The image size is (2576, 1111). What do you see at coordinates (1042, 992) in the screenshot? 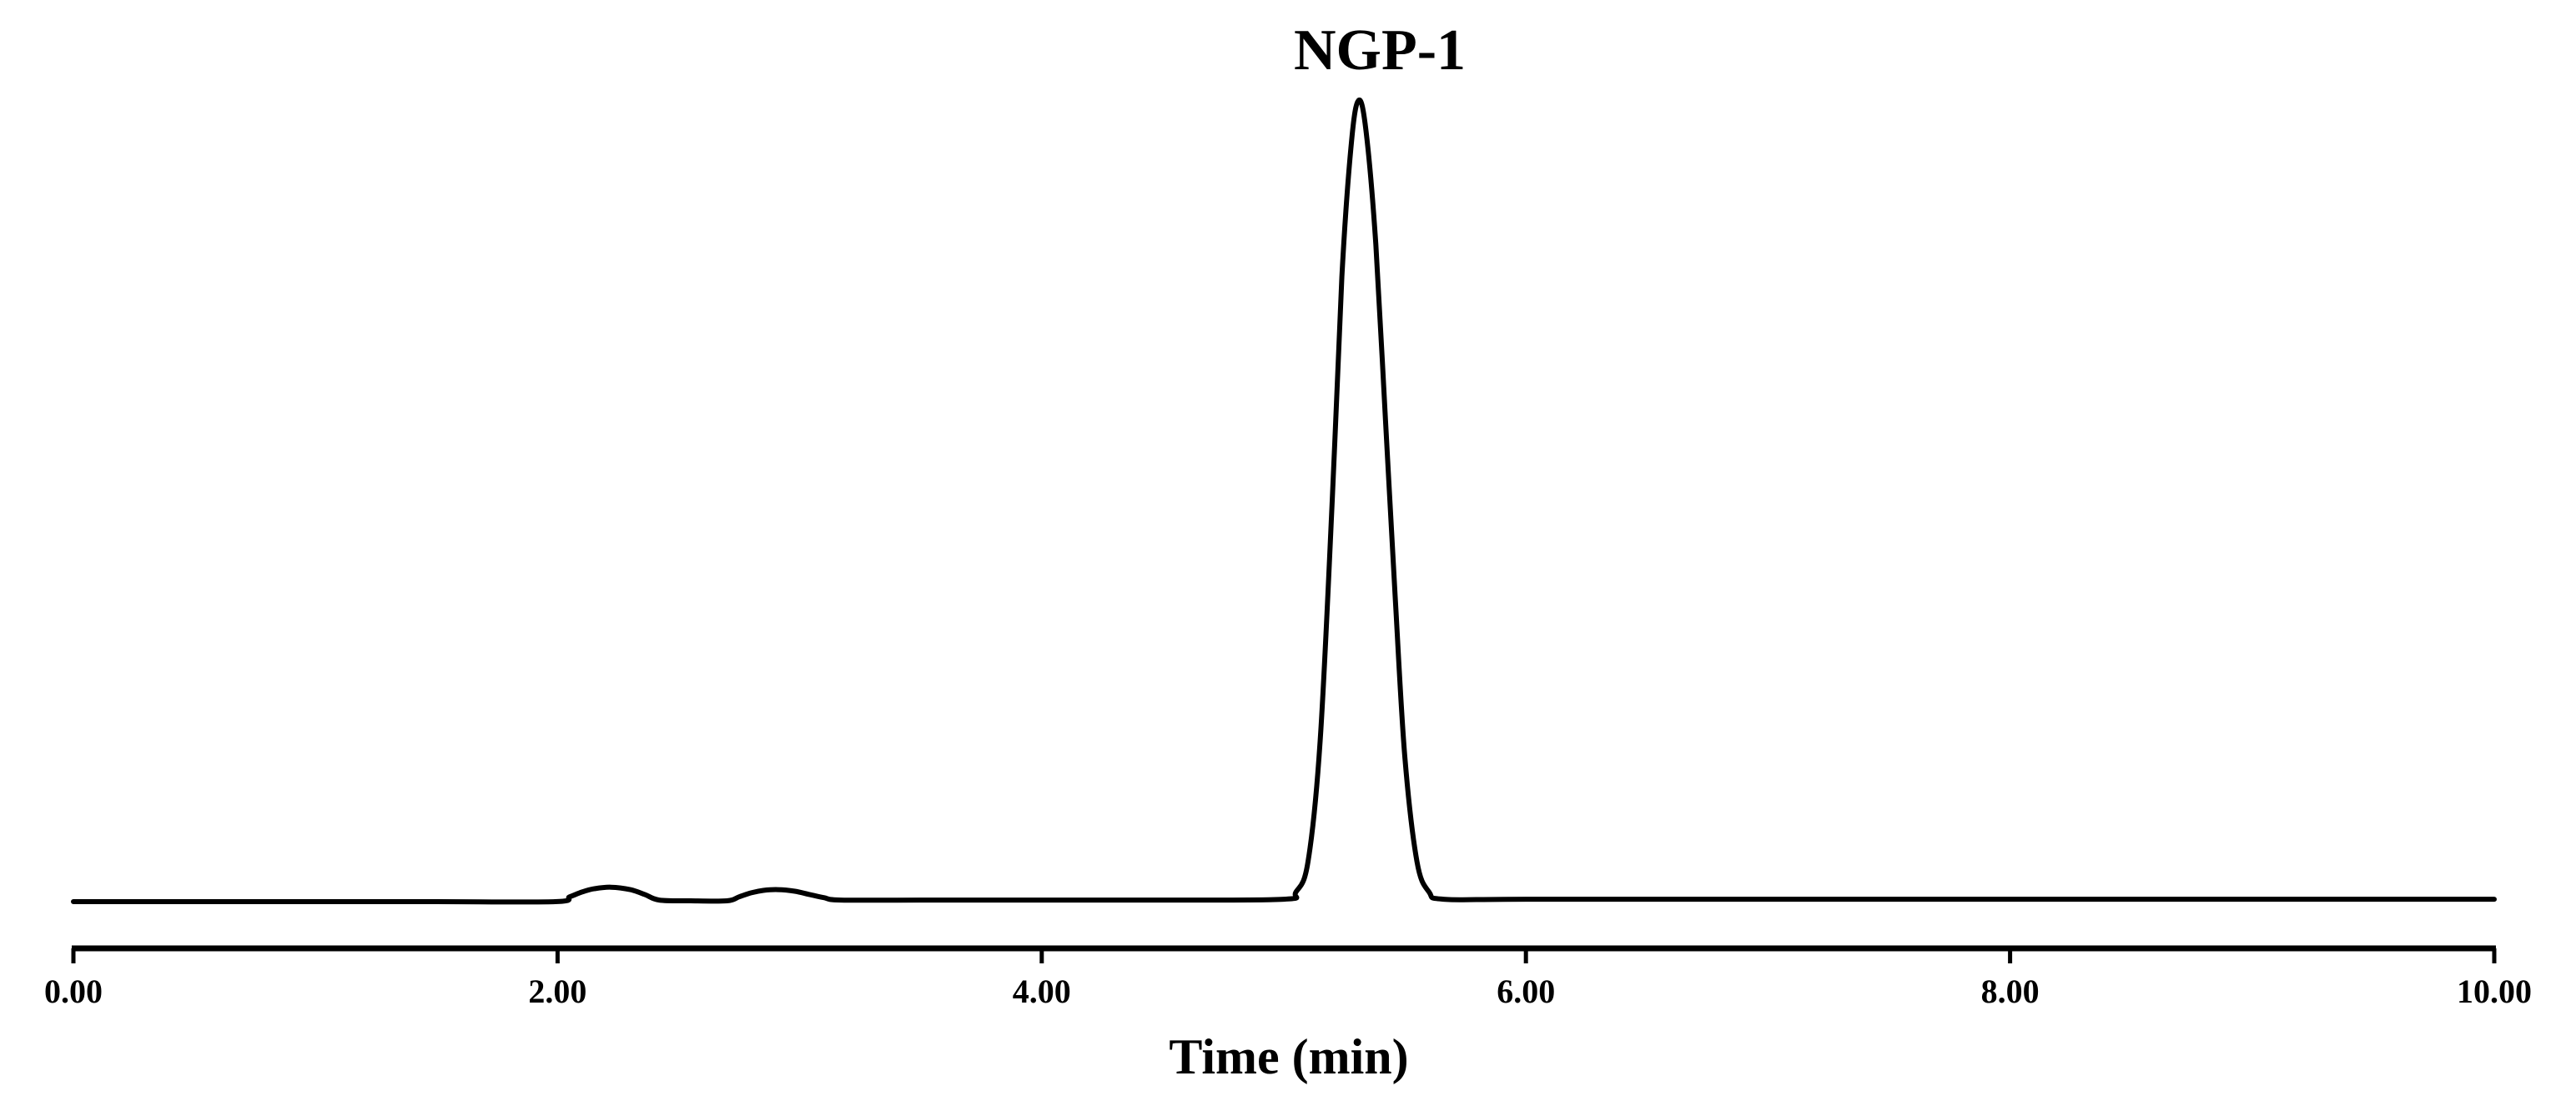
I see `x-tick-label: 4.00` at bounding box center [1042, 992].